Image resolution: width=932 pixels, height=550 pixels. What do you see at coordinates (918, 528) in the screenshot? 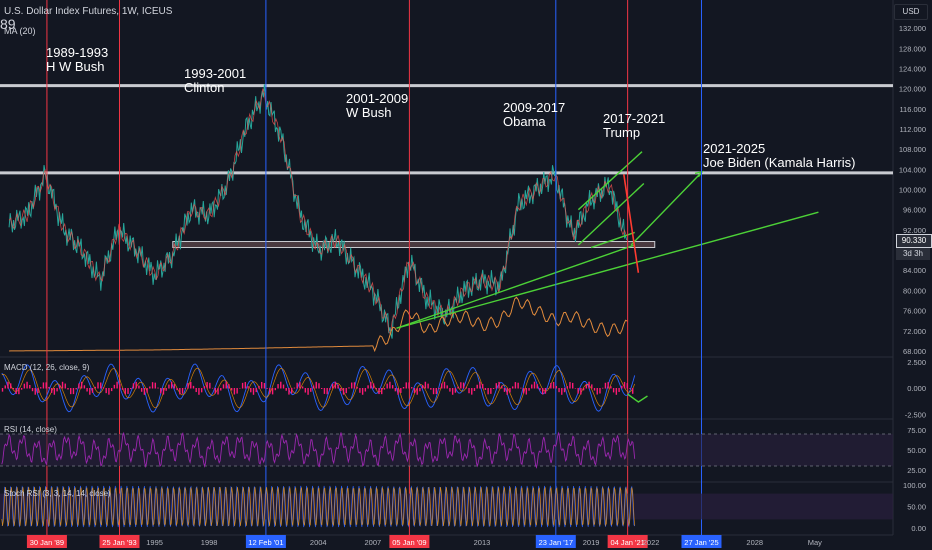
I see `stoch-tick-label: 0.00` at bounding box center [918, 528].